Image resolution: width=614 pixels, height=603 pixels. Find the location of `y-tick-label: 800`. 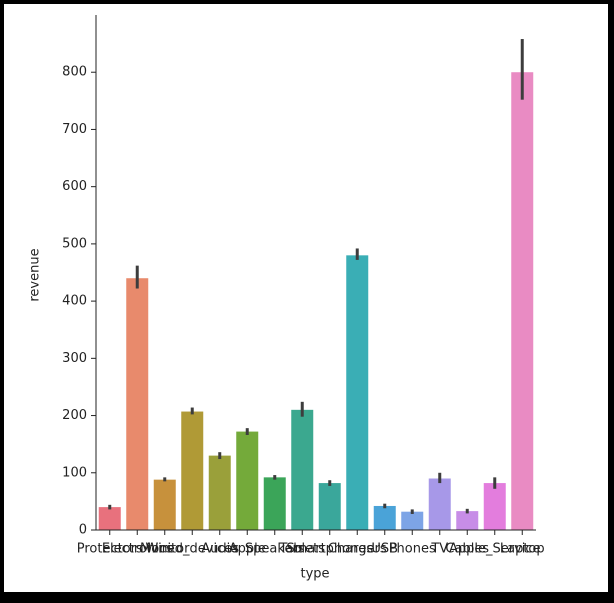

y-tick-label: 800 is located at coordinates (74, 72).